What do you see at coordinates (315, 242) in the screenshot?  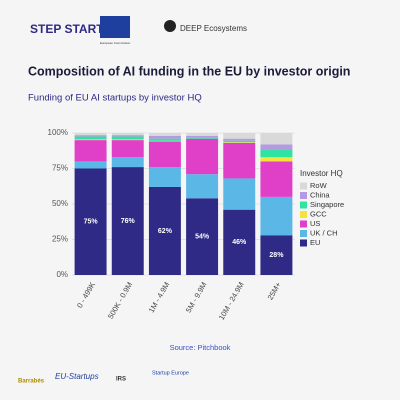 I see `legend-label: EU` at bounding box center [315, 242].